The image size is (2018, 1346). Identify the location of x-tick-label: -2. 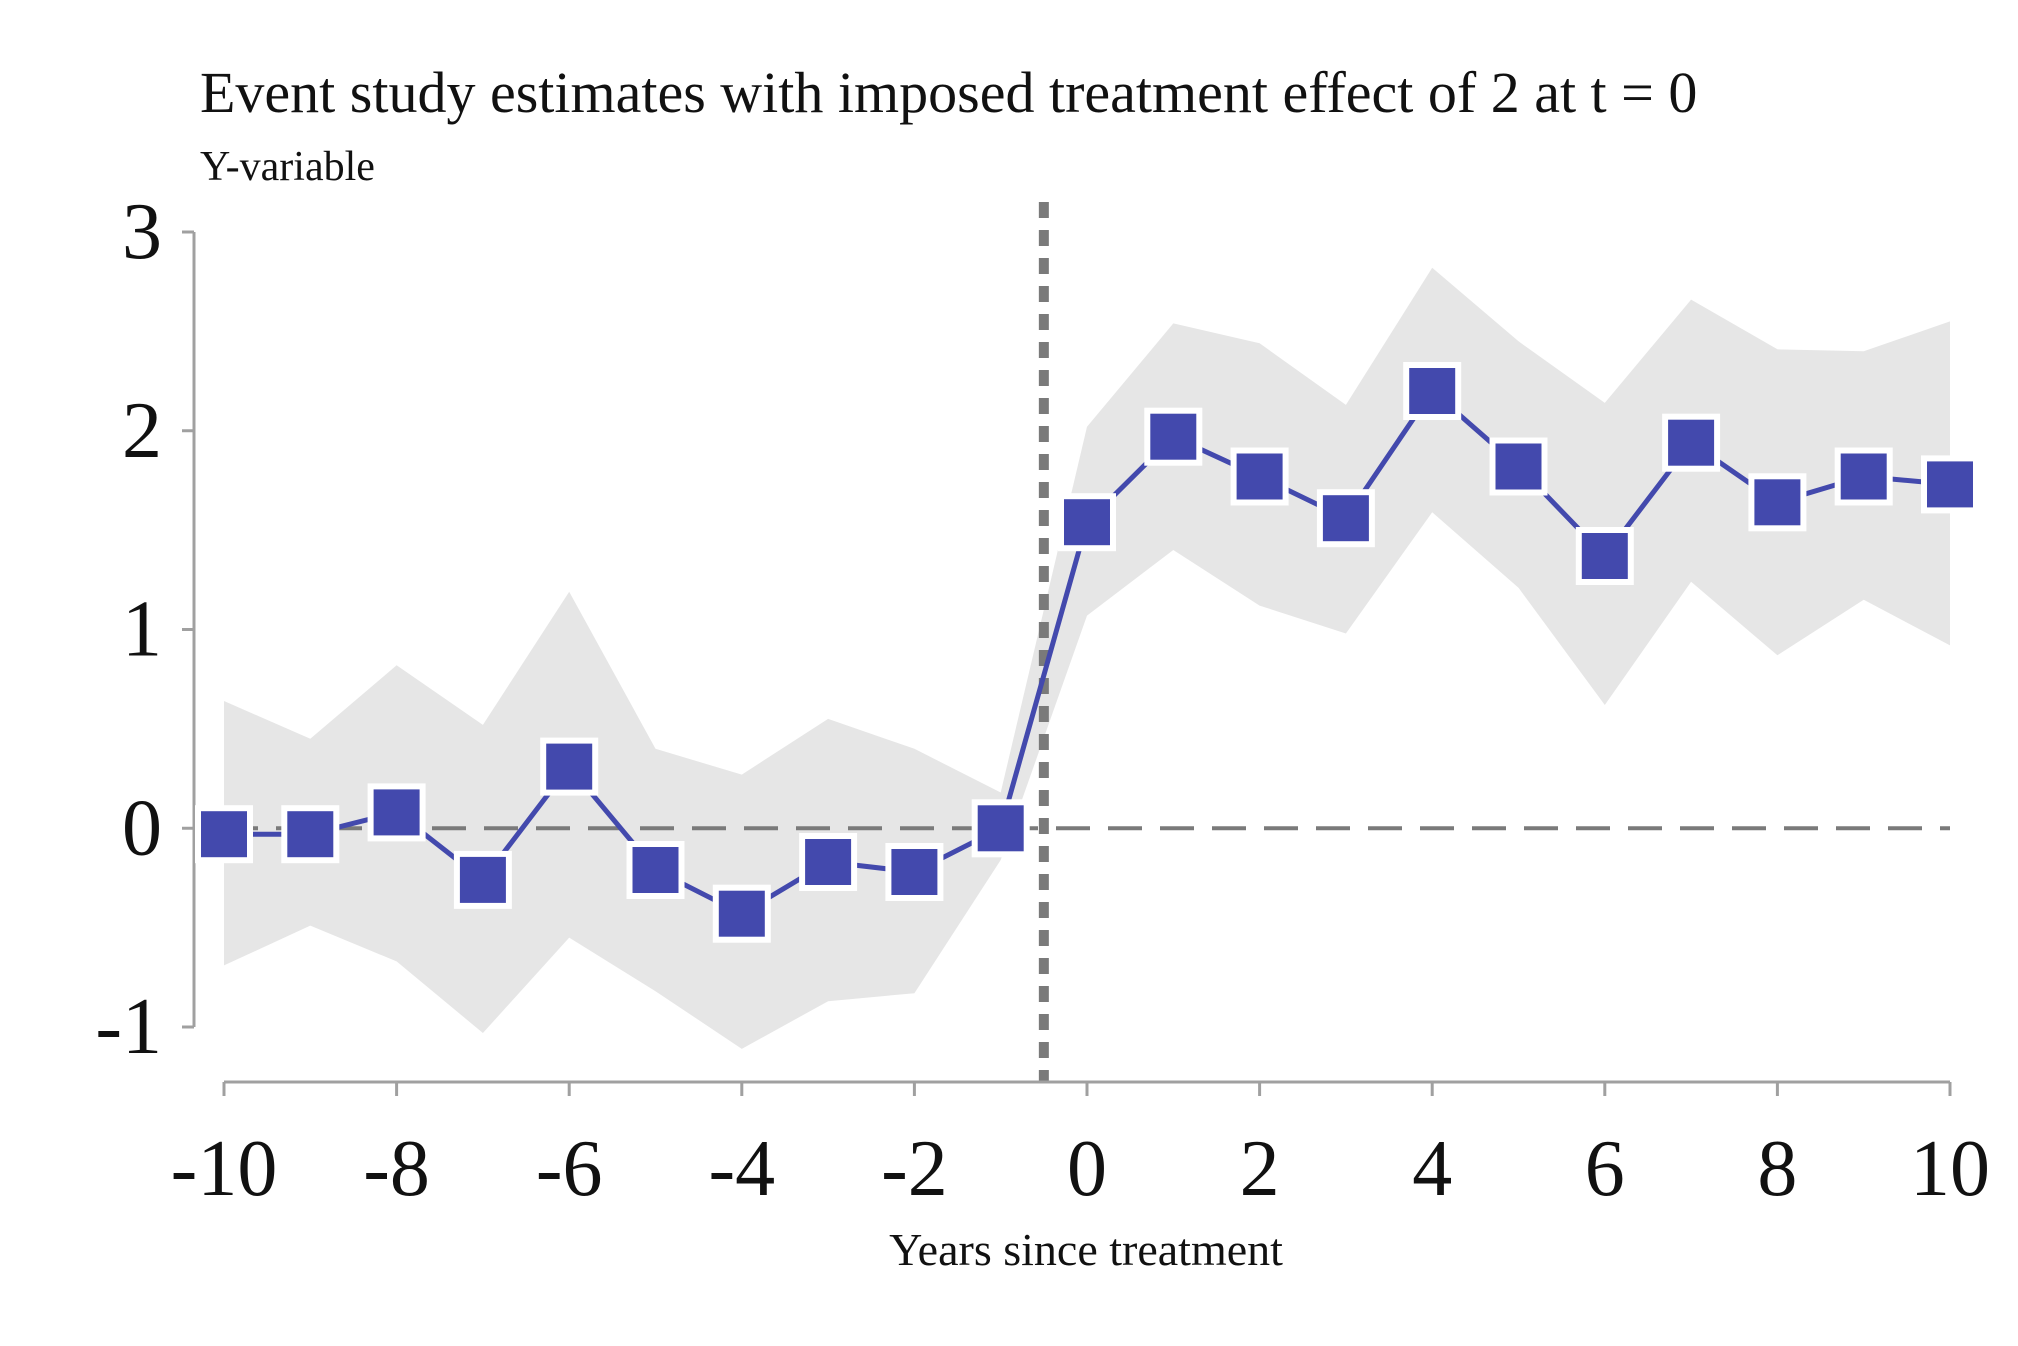
(914, 1169).